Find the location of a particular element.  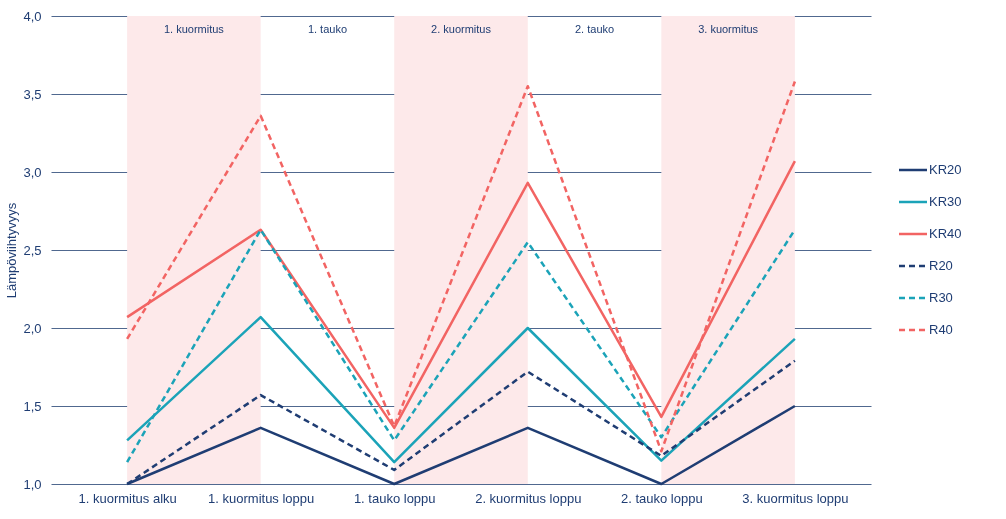

y-tick-label: 2,0 is located at coordinates (32, 328).